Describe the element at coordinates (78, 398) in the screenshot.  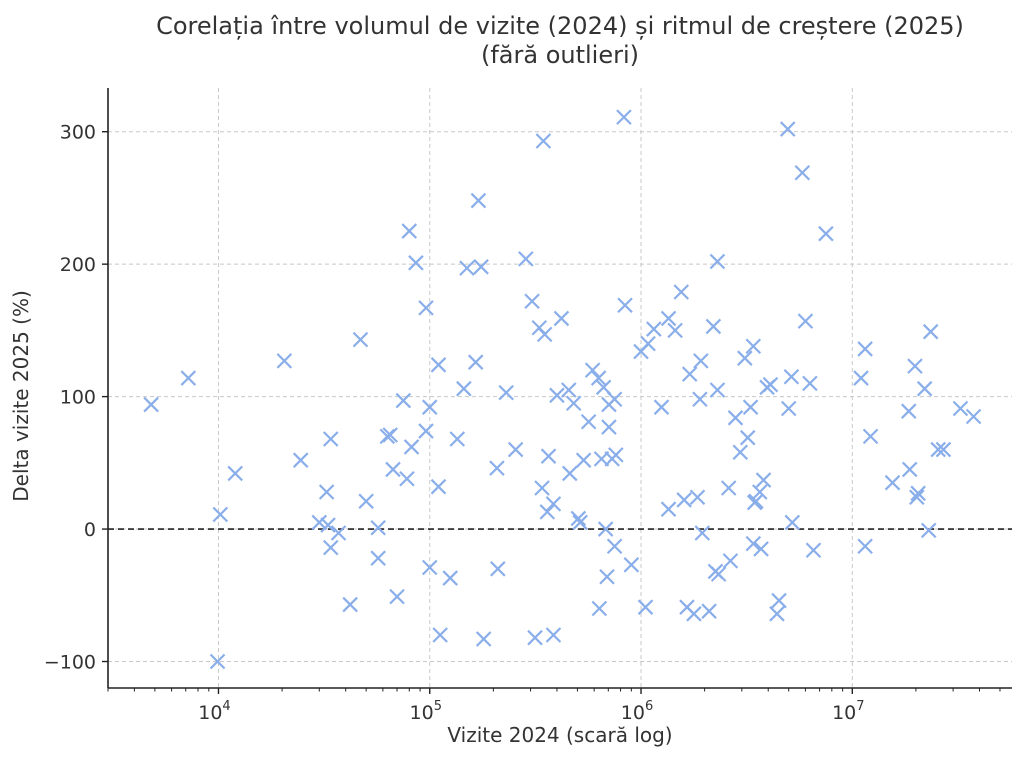
I see `y-tick-label: 100` at that location.